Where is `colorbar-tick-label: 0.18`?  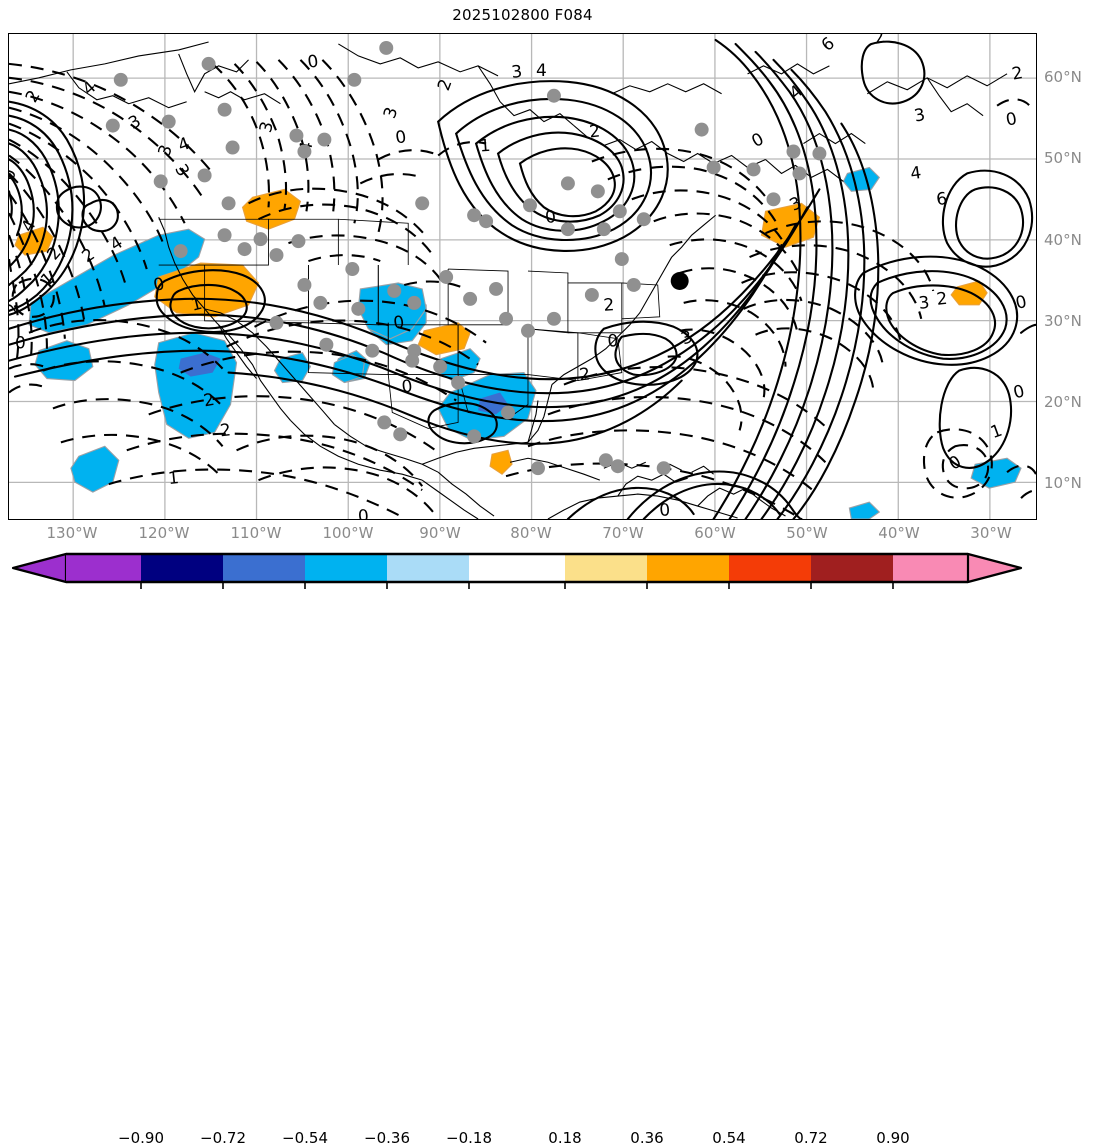
colorbar-tick-label: 0.18 is located at coordinates (565, 1138).